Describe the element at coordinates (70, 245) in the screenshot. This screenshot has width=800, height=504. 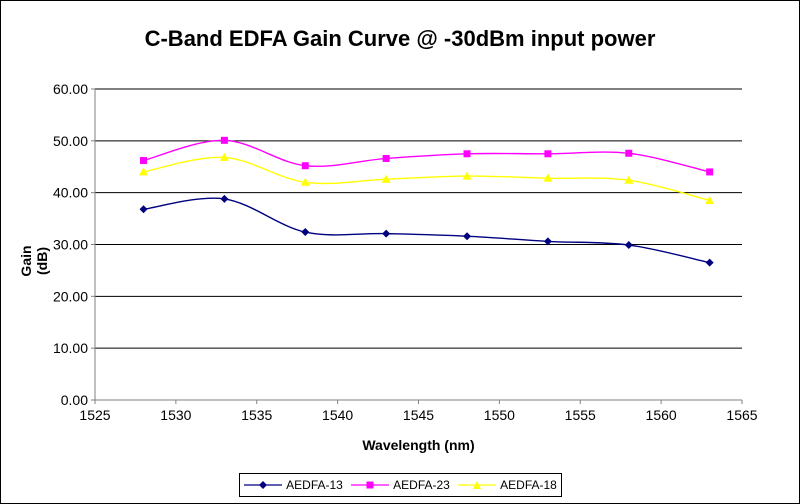
I see `y-tick-label-3: 30.00` at that location.